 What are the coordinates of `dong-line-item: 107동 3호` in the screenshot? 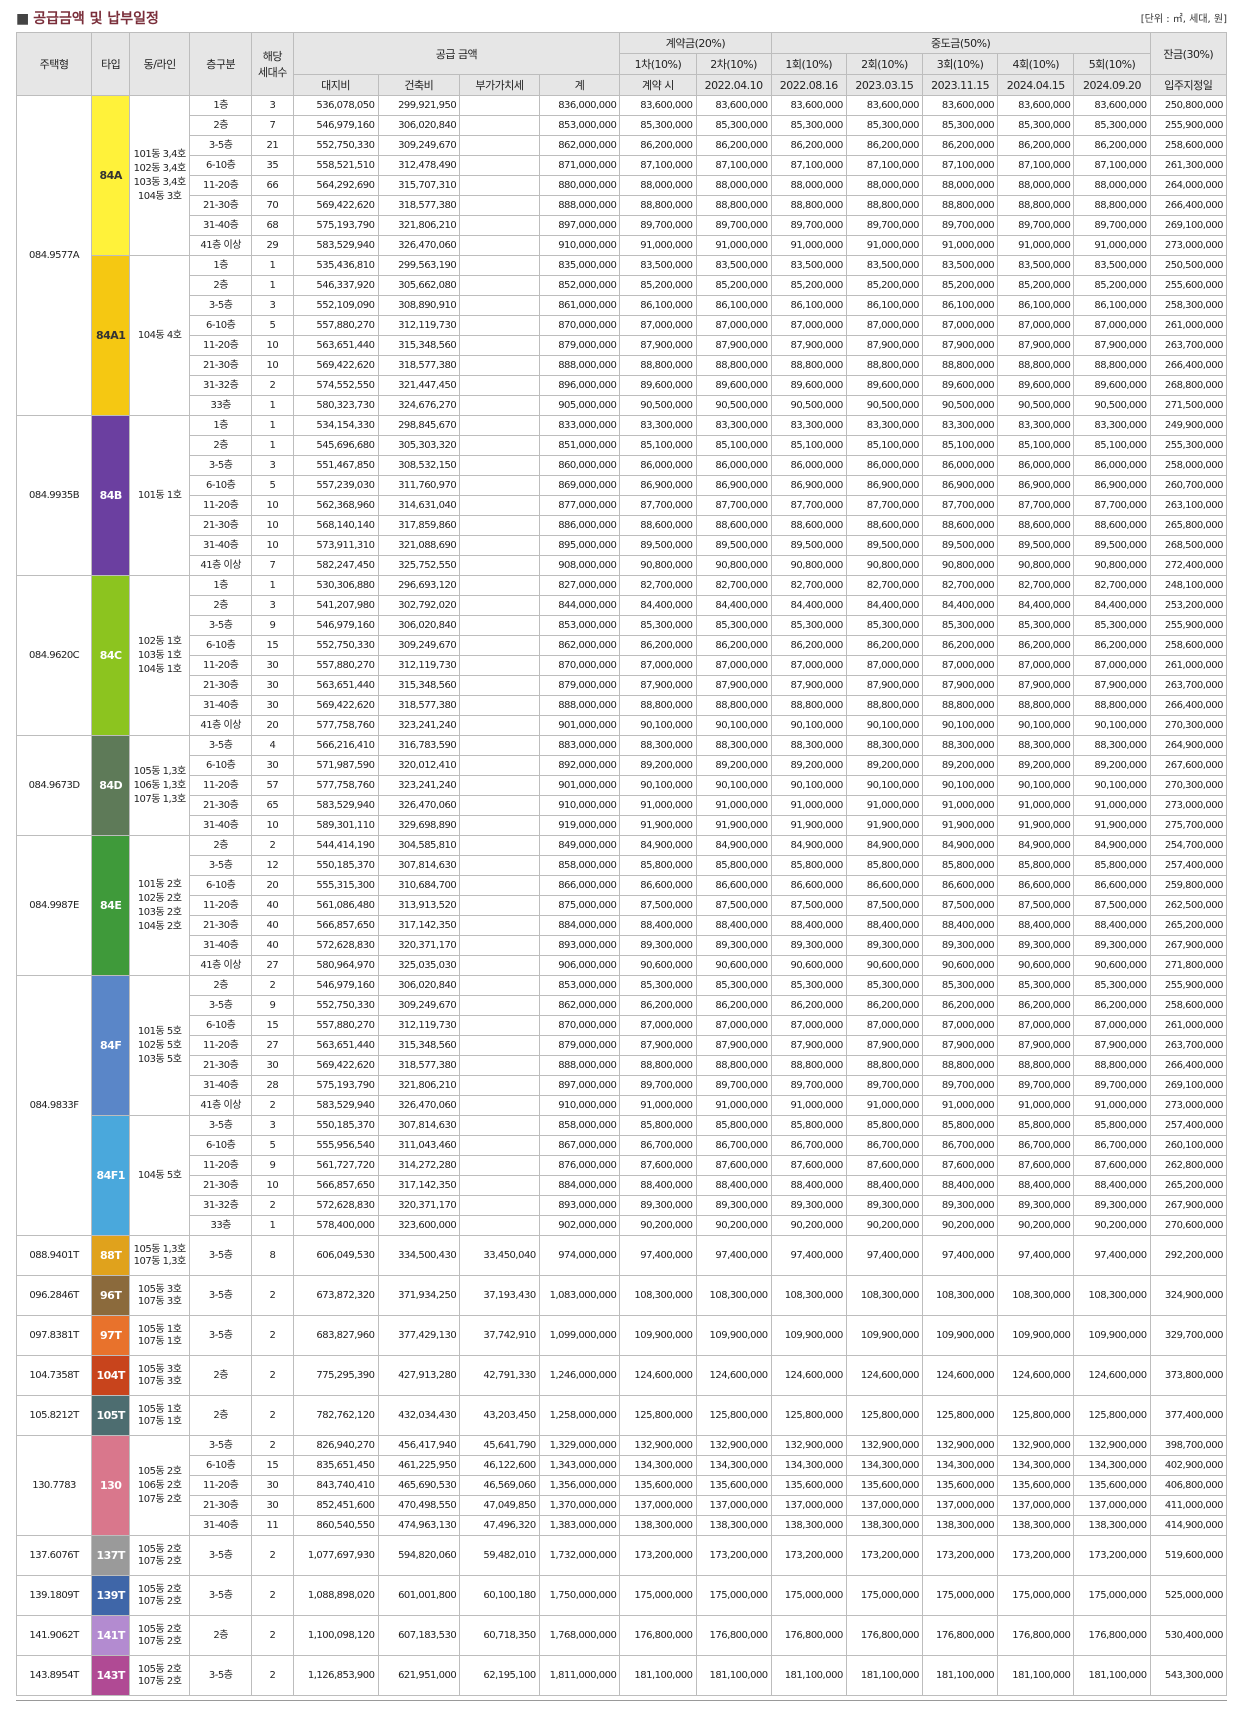 It's located at (159, 1381).